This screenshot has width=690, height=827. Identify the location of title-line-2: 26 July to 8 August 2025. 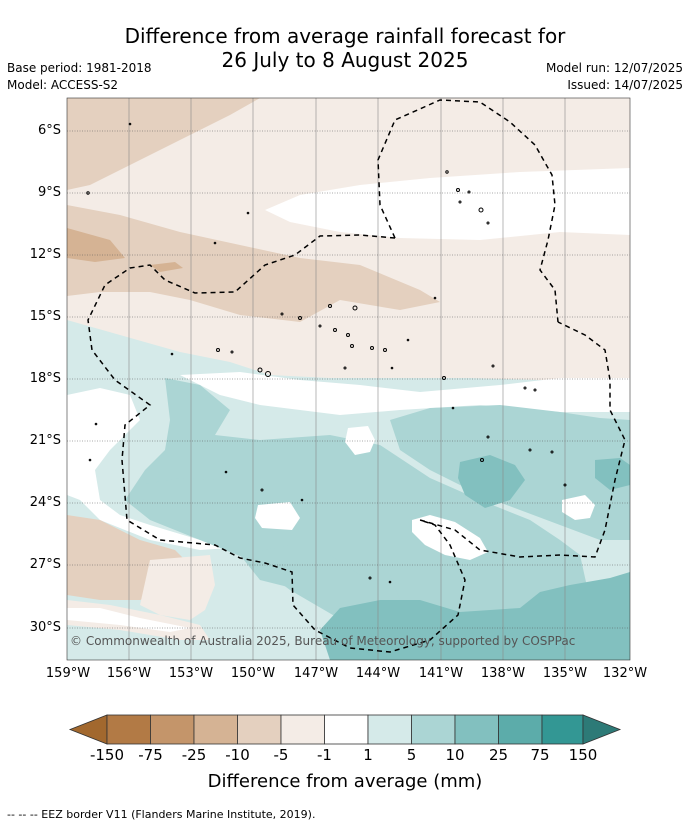
(345, 60).